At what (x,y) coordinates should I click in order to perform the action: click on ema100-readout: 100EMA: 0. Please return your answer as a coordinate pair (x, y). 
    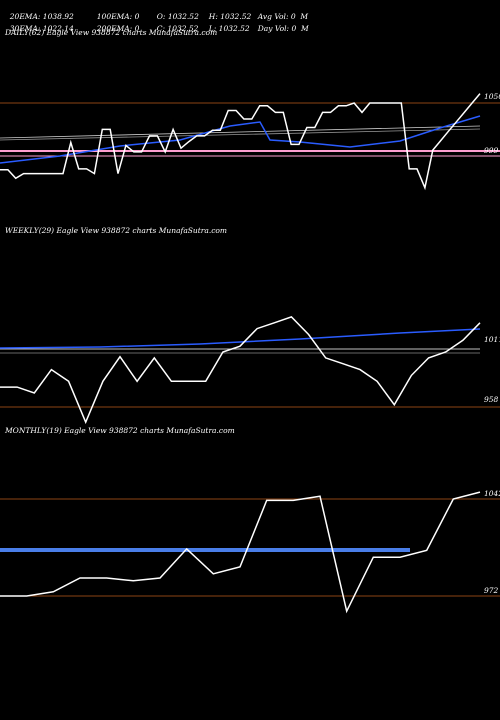
    Looking at the image, I should click on (118, 16).